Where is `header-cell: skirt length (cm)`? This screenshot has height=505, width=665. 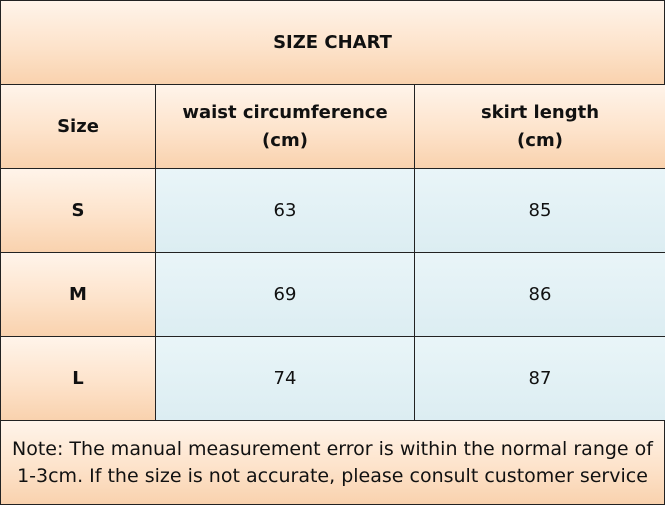 header-cell: skirt length (cm) is located at coordinates (539, 126).